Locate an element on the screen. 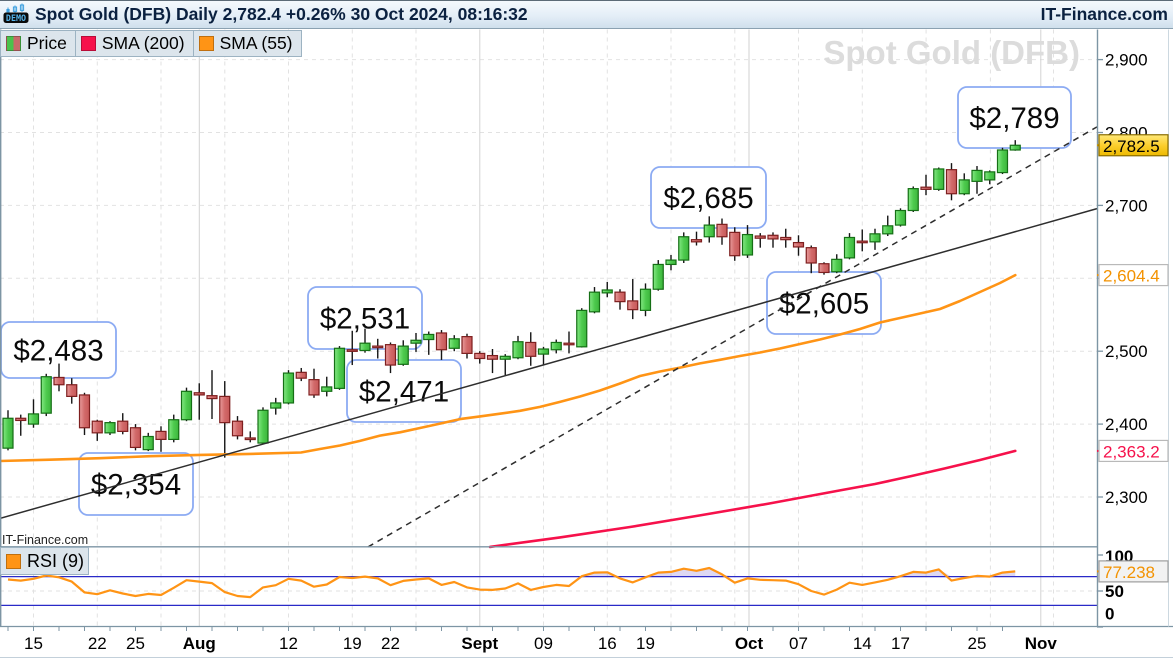 Image resolution: width=1173 pixels, height=660 pixels. legend-item-sma200: SMA (200) is located at coordinates (134, 43).